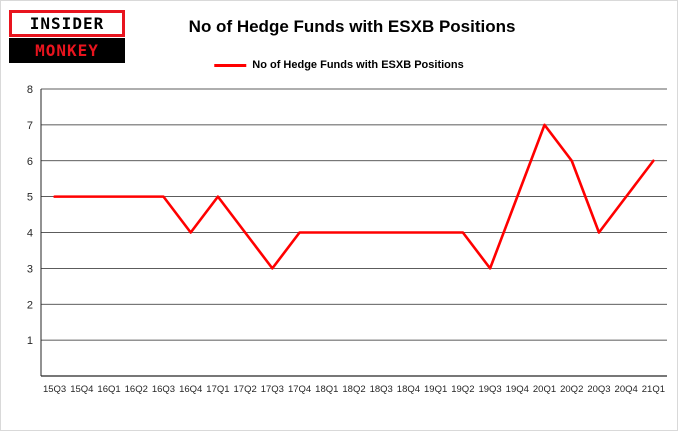  I want to click on x-tick-label: 20Q4, so click(626, 389).